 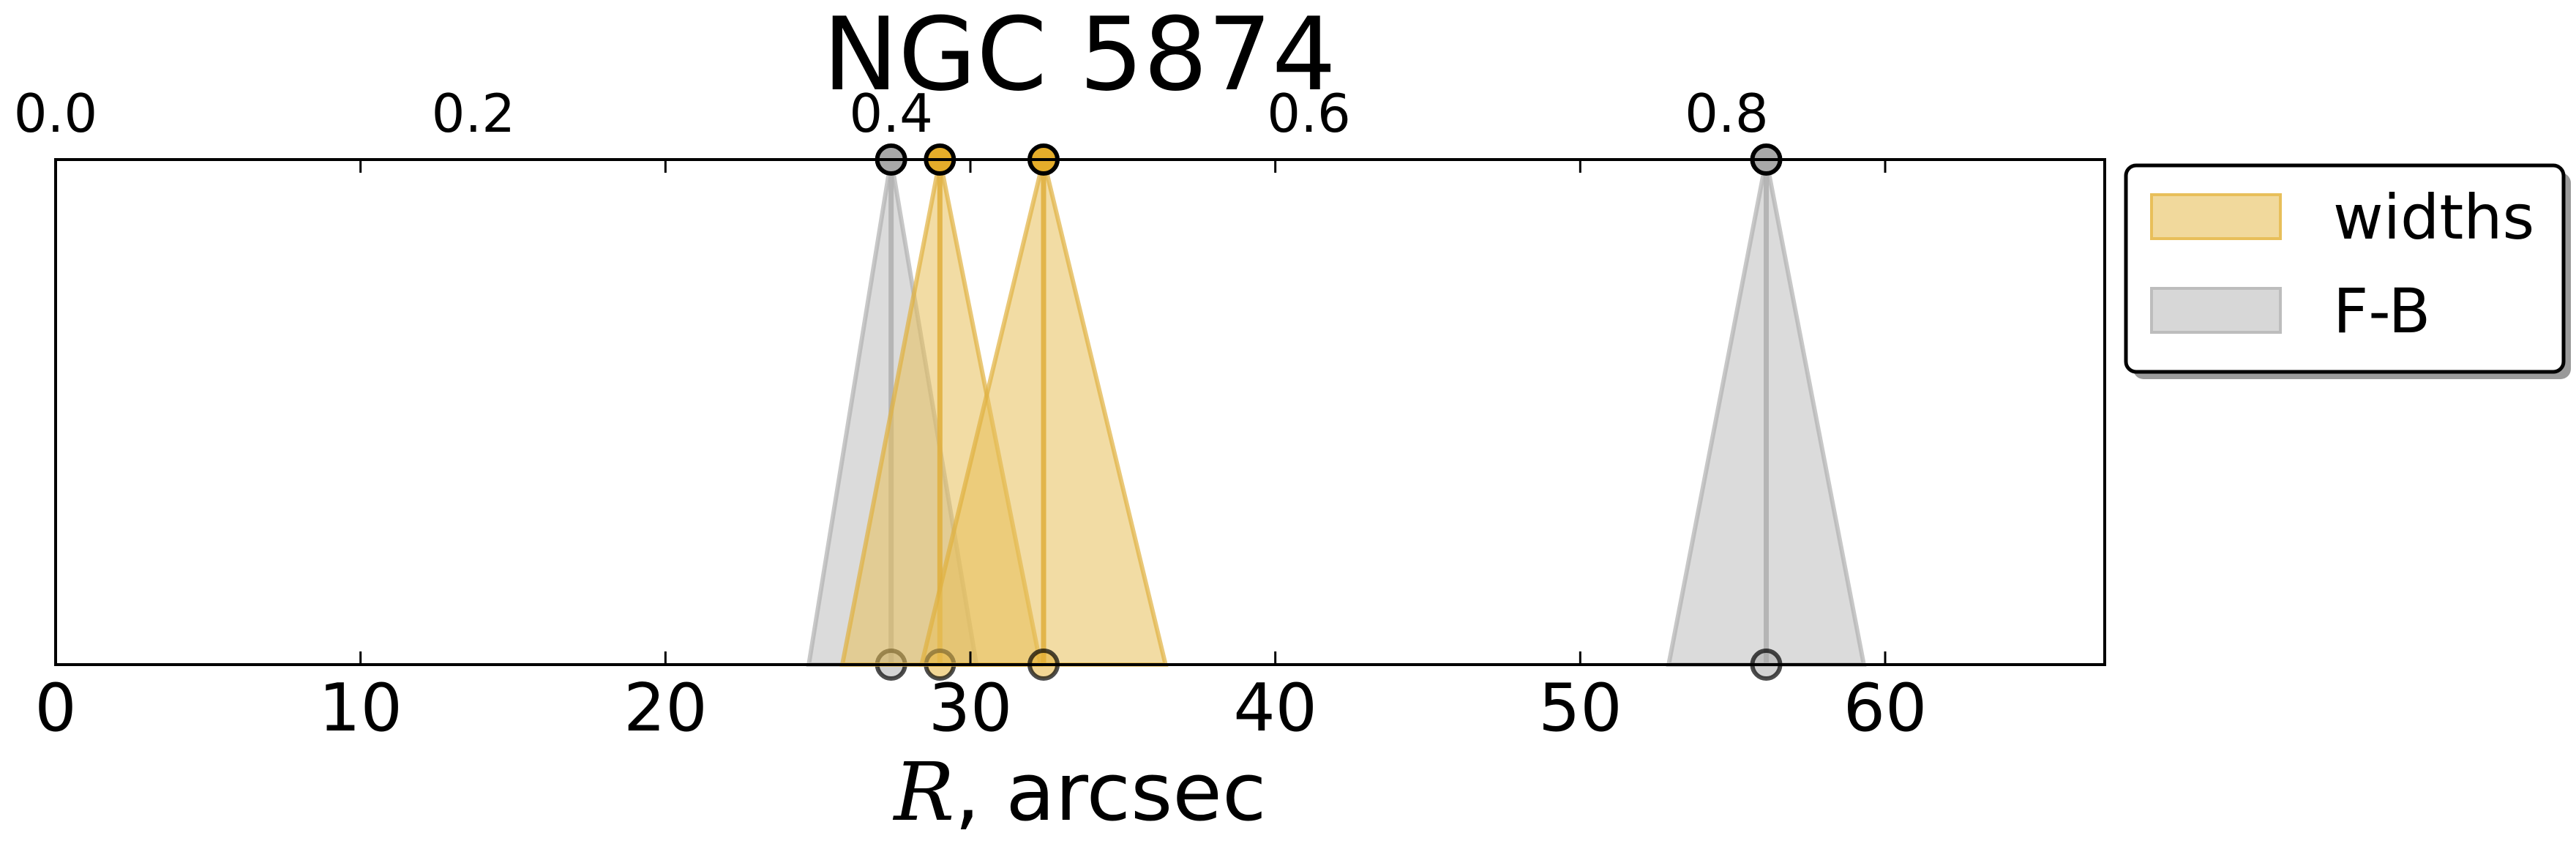 I want to click on bottom-tick-label-6: 60, so click(x=1885, y=708).